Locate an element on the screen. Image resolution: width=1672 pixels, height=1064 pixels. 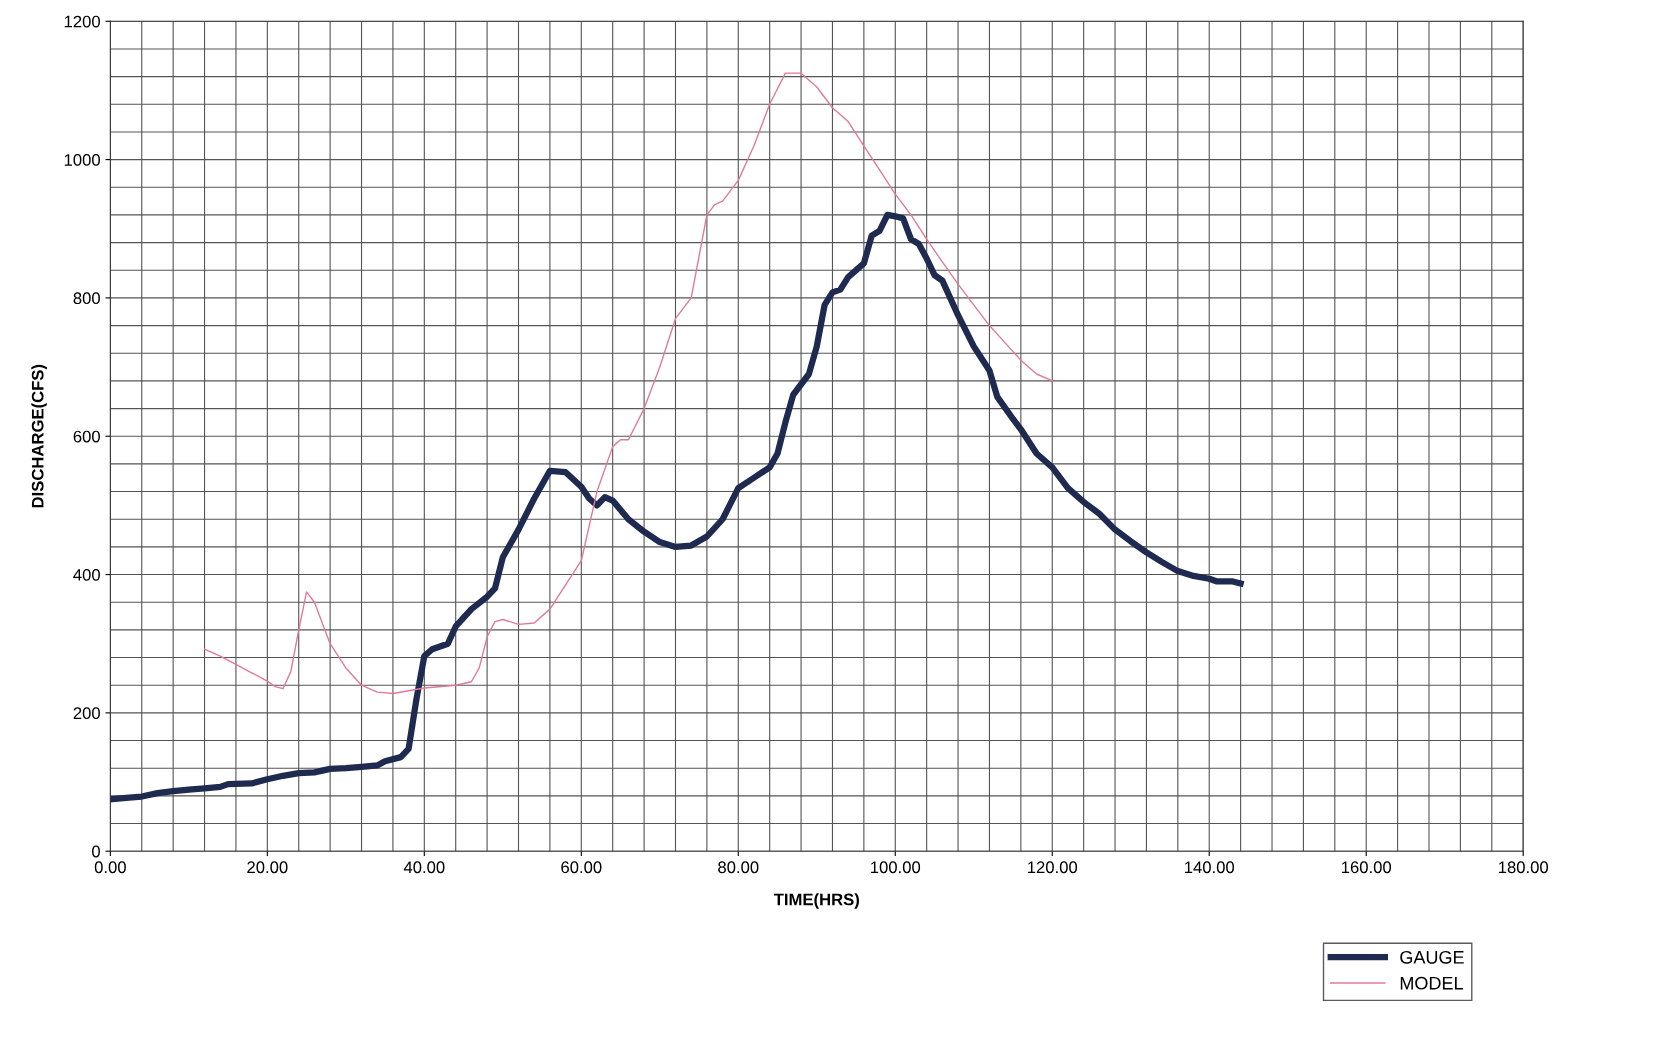
y-tick-label: 1200 is located at coordinates (82, 21).